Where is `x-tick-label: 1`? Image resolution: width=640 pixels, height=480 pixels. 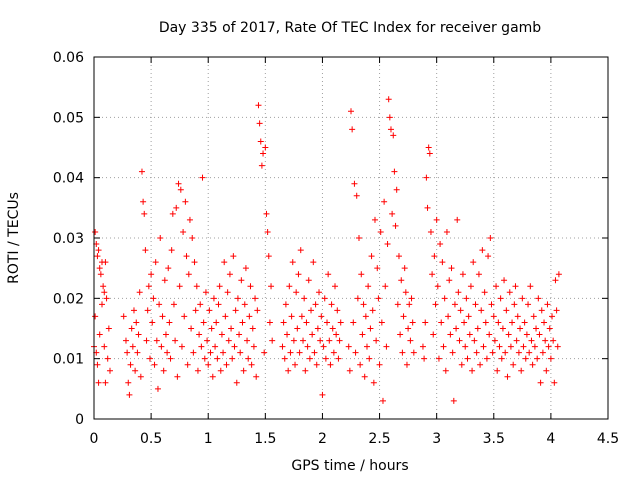
x-tick-label: 1 is located at coordinates (208, 439).